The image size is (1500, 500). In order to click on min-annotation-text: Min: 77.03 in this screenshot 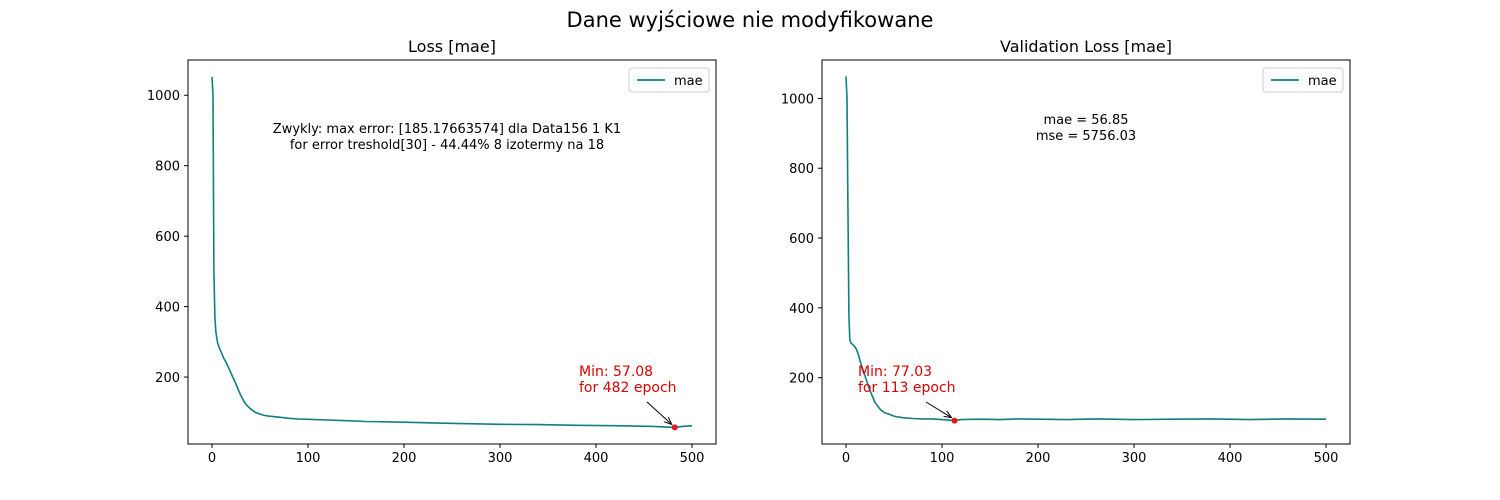, I will do `click(895, 372)`.